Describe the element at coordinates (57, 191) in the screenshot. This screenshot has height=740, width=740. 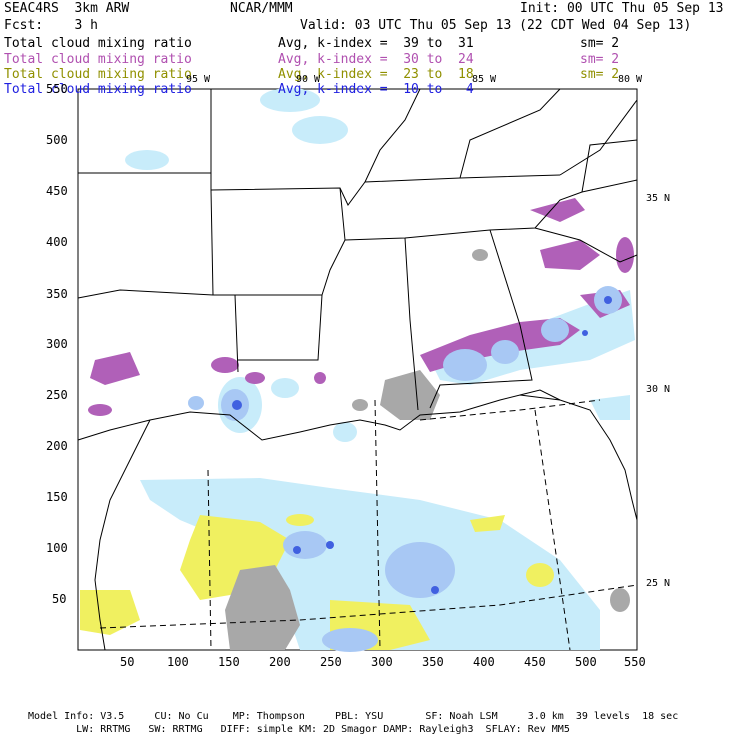
I see `y-tick: 450` at that location.